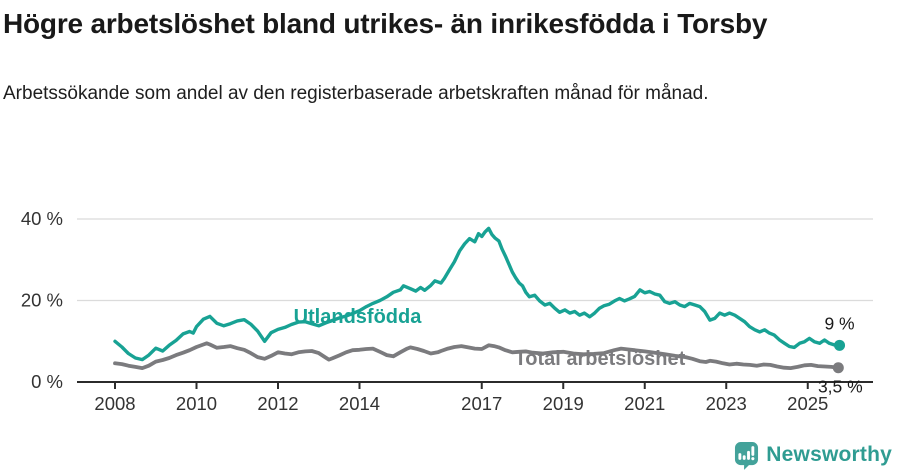 The image size is (900, 474). What do you see at coordinates (726, 403) in the screenshot?
I see `x-axis-tick-label: 2023` at bounding box center [726, 403].